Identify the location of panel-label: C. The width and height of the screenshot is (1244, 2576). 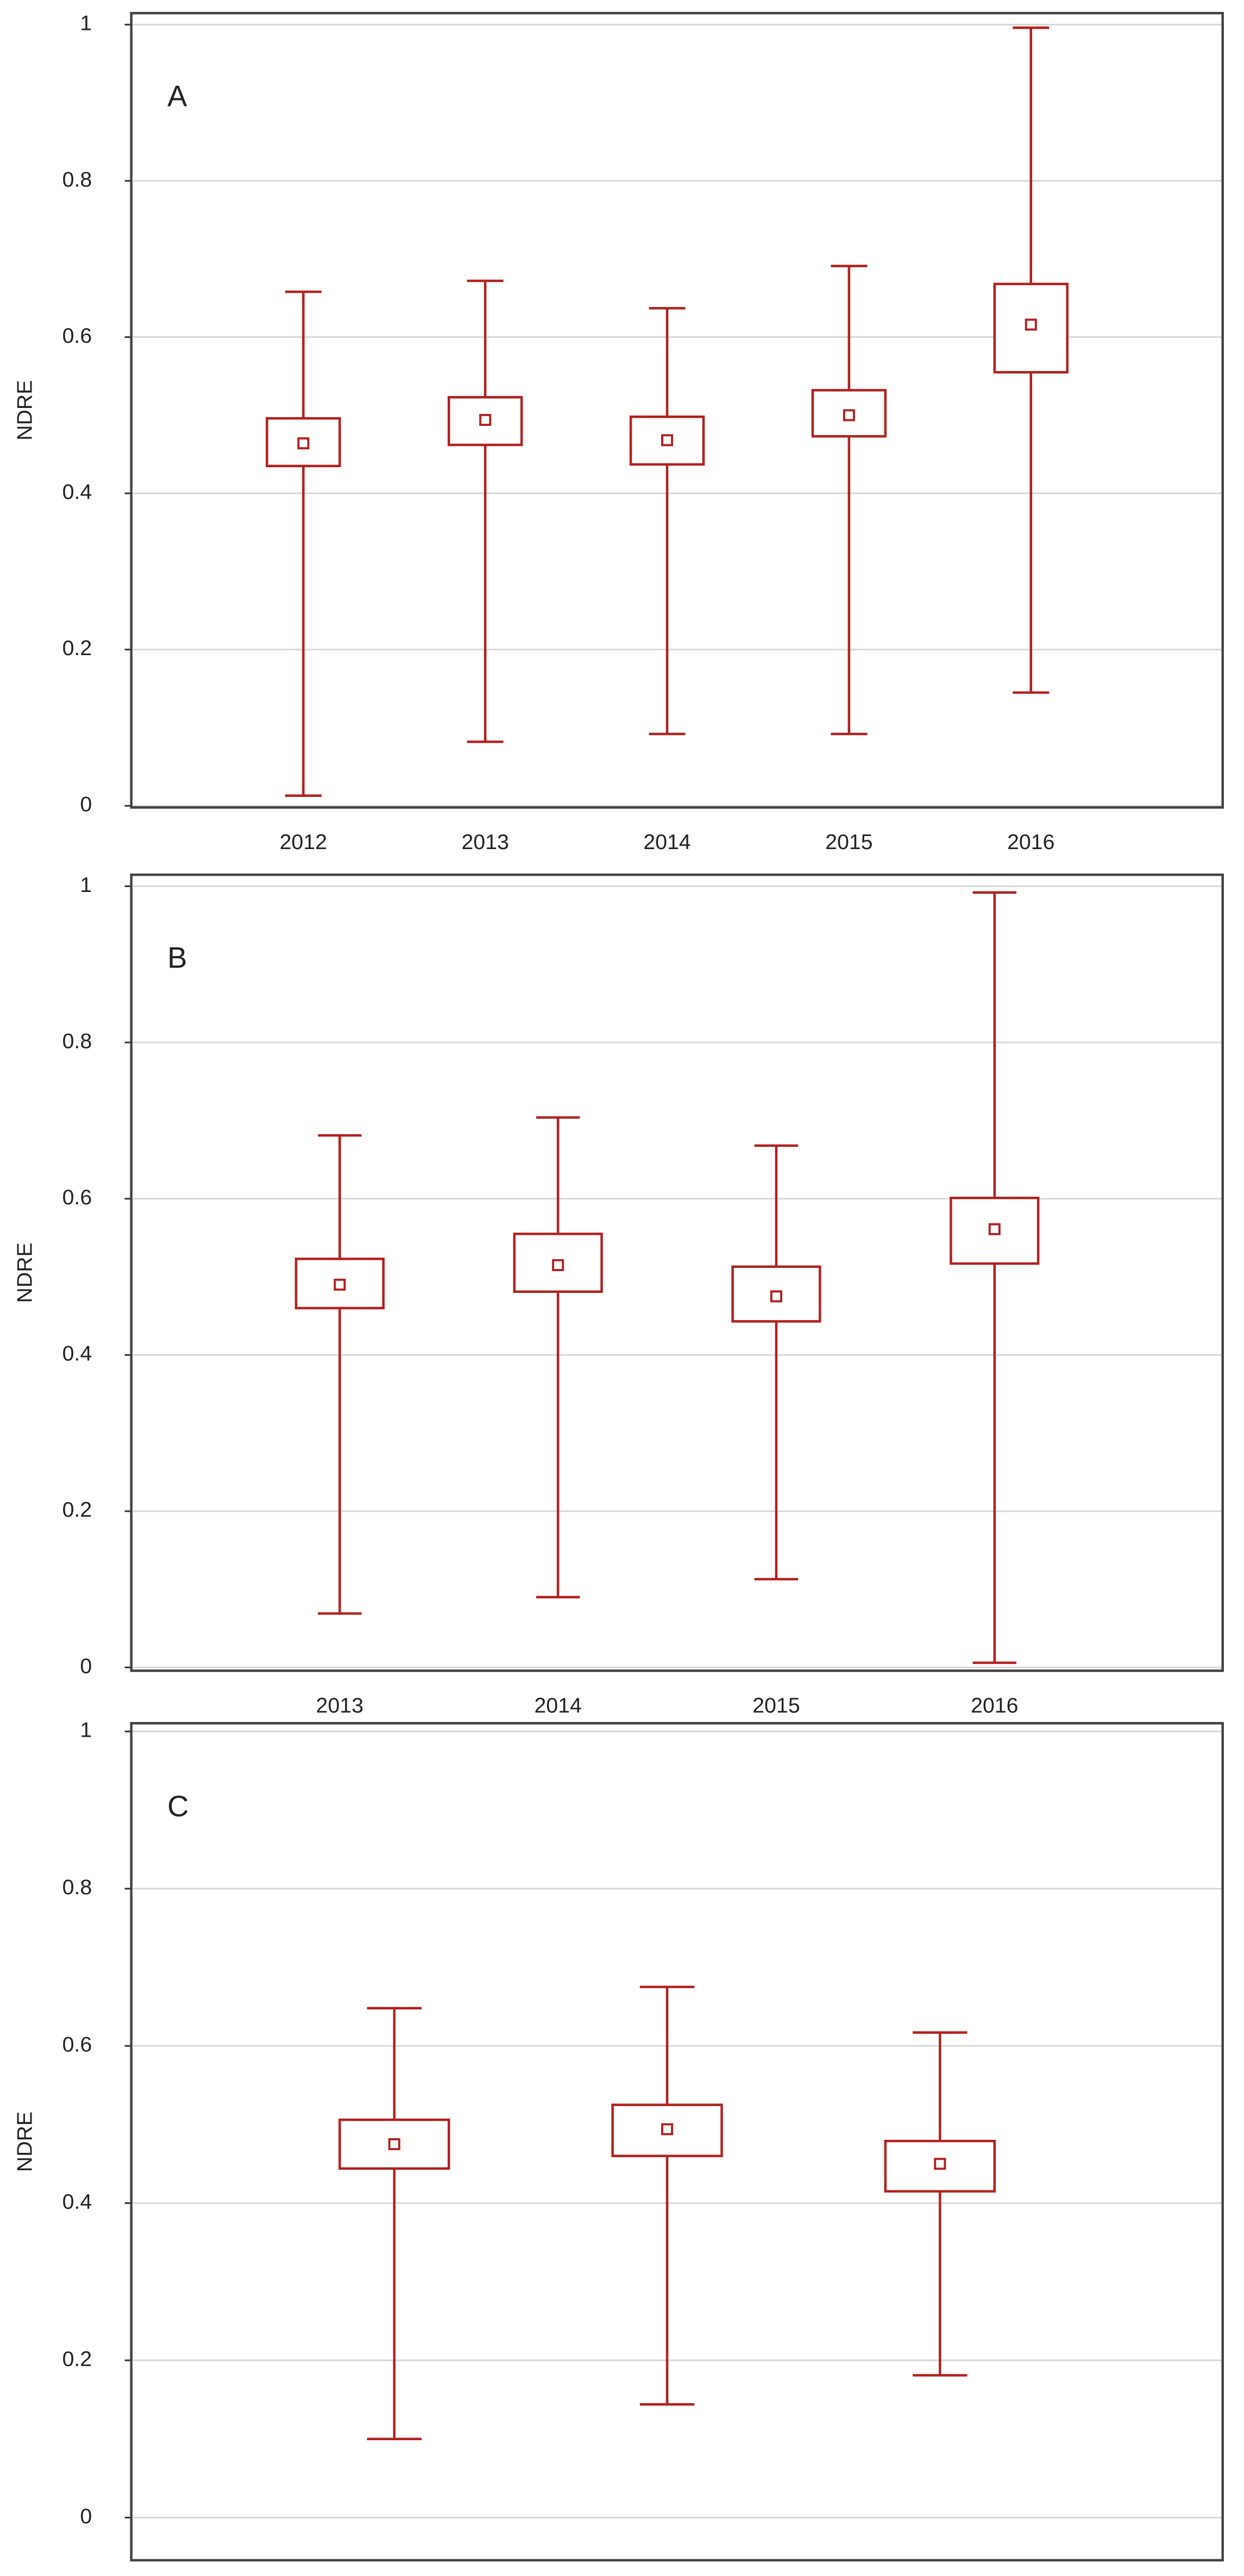
(178, 1806).